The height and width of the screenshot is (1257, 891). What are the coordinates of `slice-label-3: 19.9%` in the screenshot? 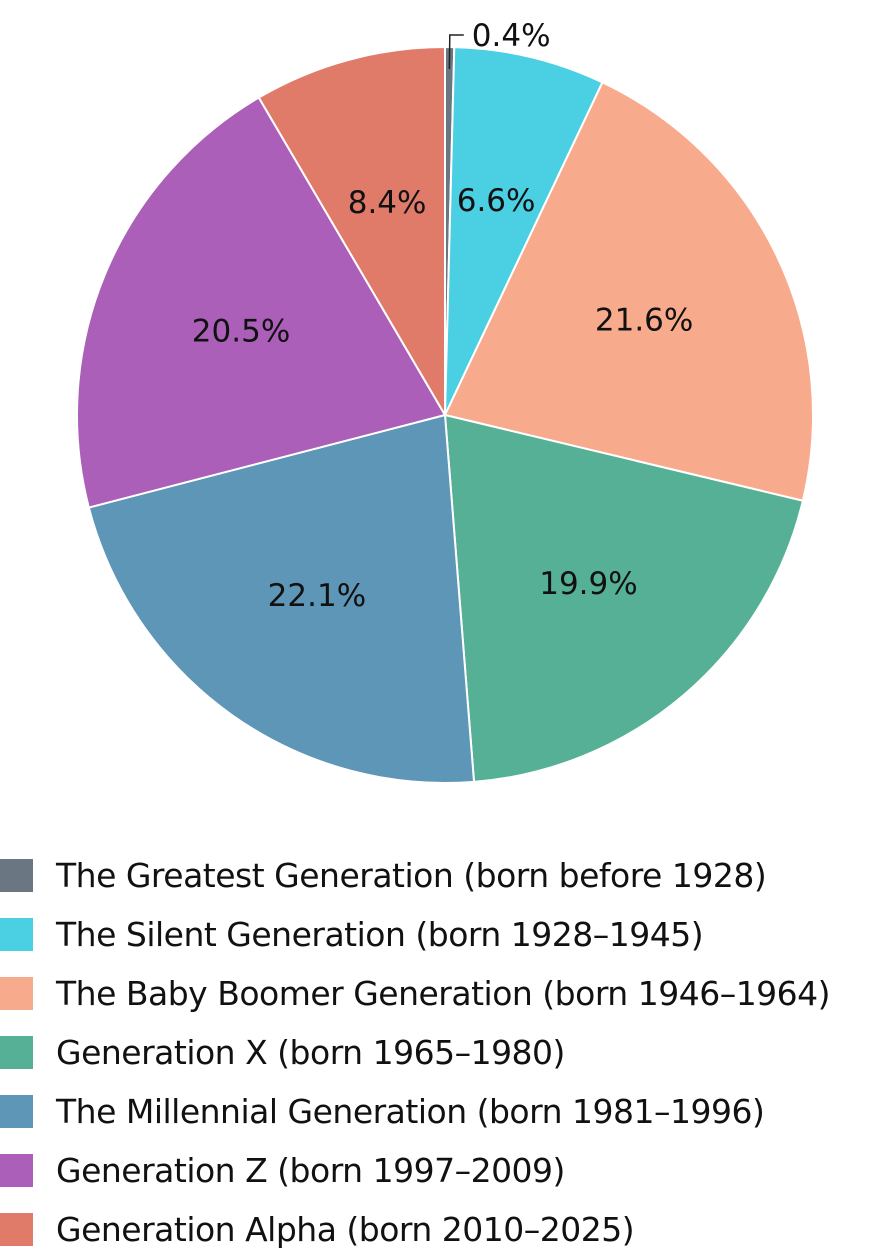 It's located at (588, 584).